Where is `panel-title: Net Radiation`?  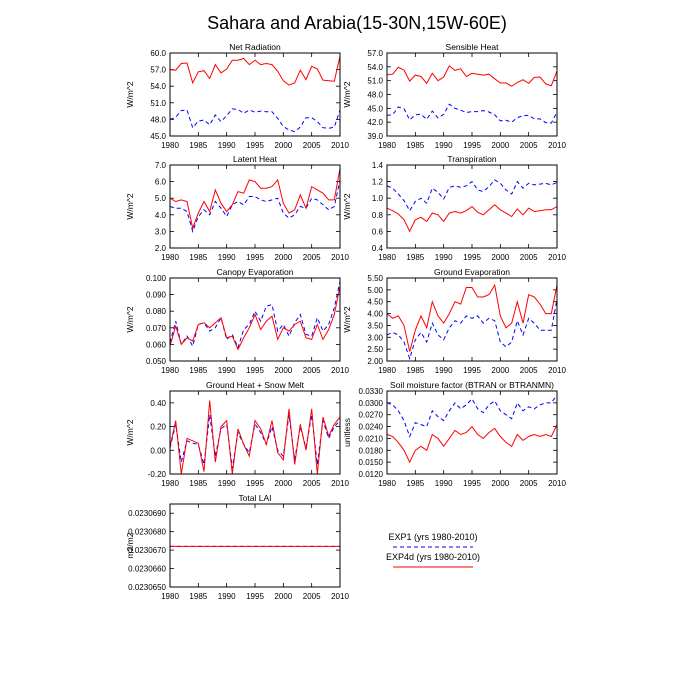 panel-title: Net Radiation is located at coordinates (255, 47).